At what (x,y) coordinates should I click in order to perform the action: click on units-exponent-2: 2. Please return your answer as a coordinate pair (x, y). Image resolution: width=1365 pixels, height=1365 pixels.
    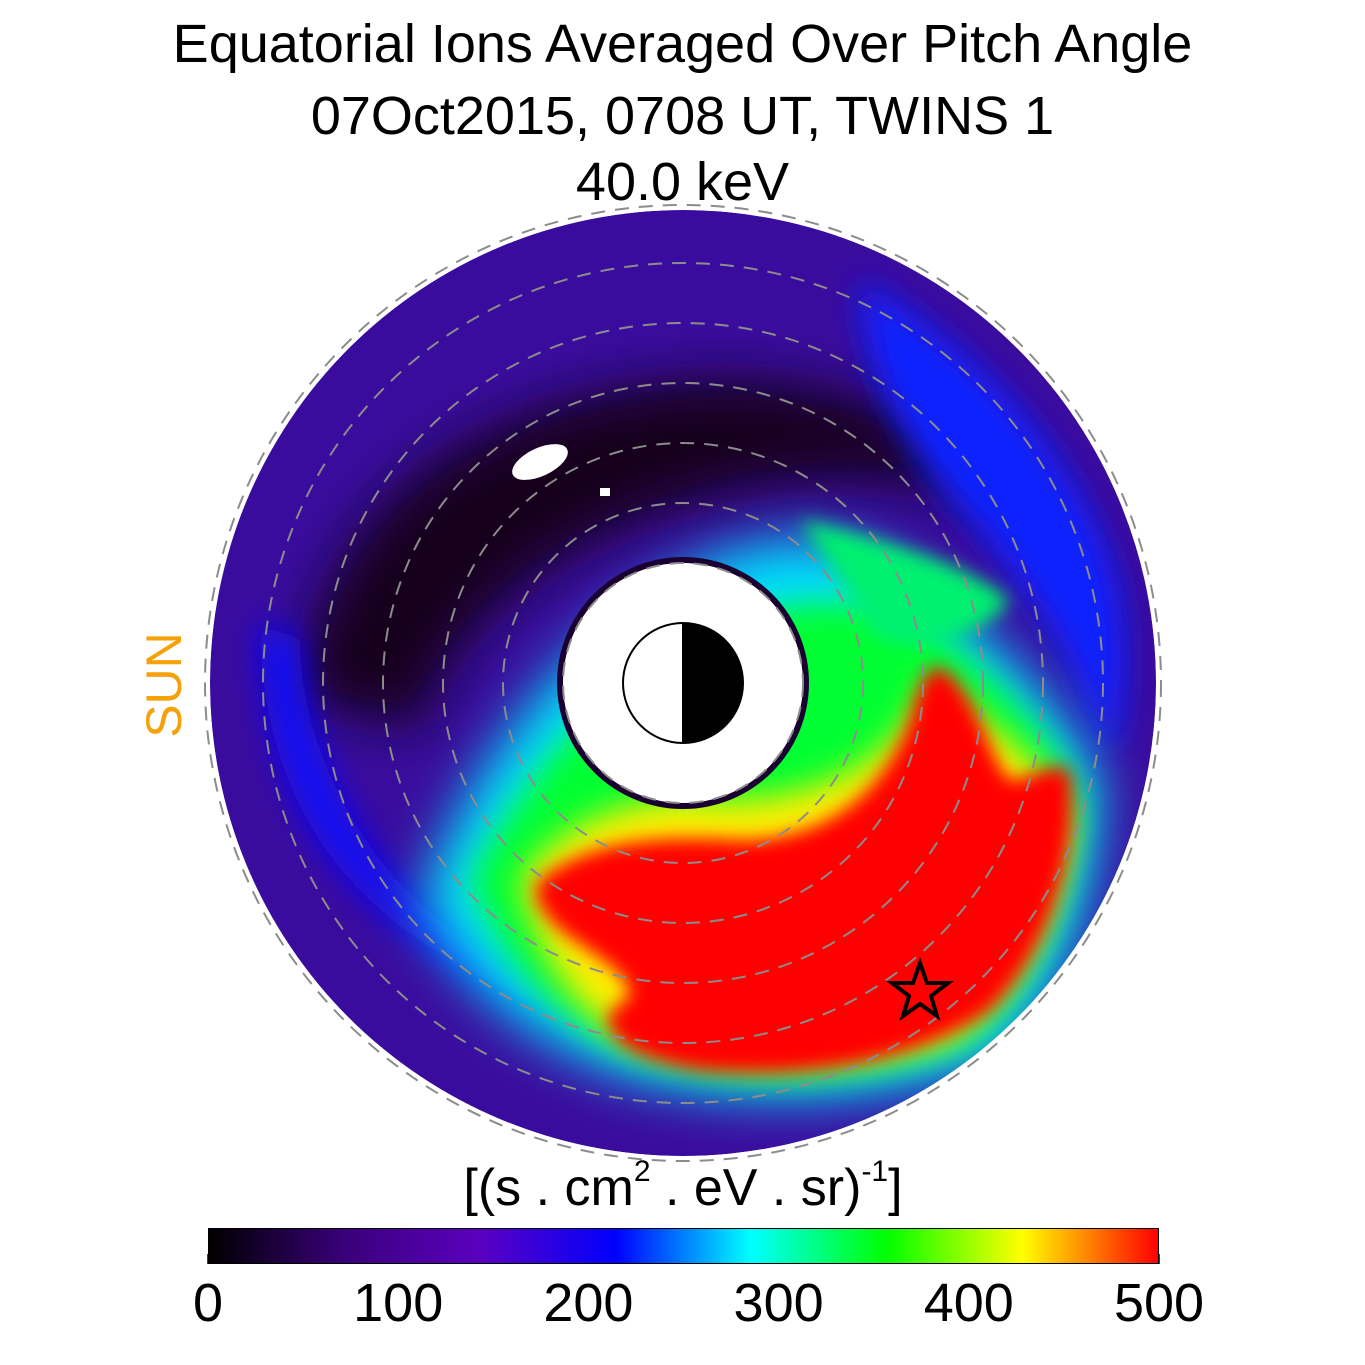
    Looking at the image, I should click on (642, 1171).